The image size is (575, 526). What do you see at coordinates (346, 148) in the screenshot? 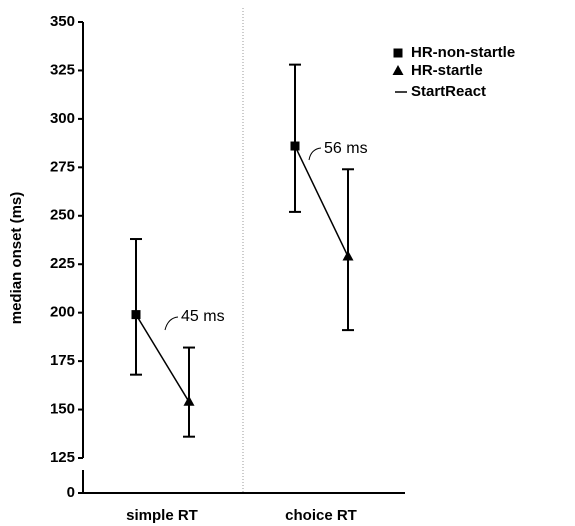
I see `annotation: 56 ms` at bounding box center [346, 148].